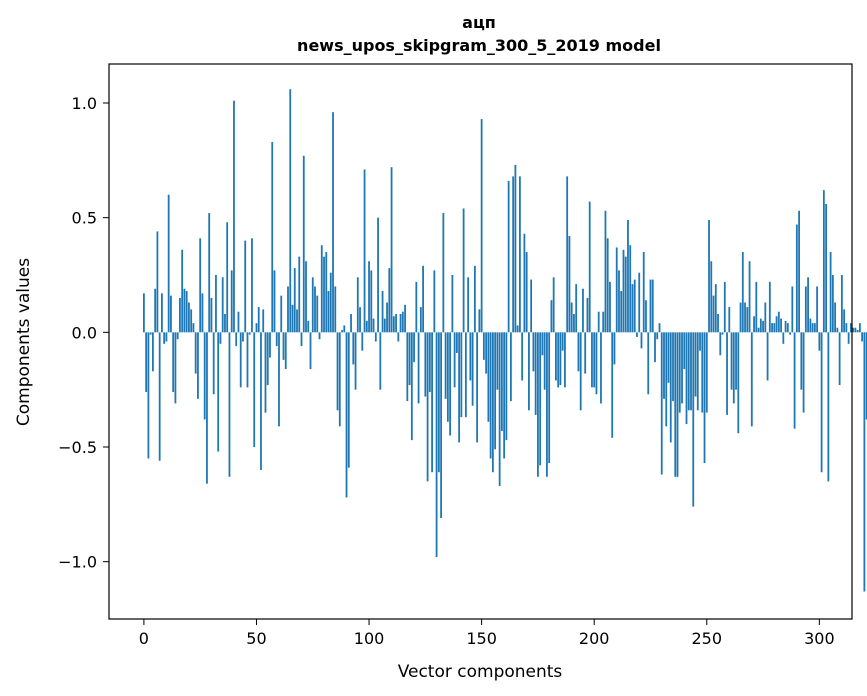  I want to click on y-tick-label: 0.5, so click(84, 218).